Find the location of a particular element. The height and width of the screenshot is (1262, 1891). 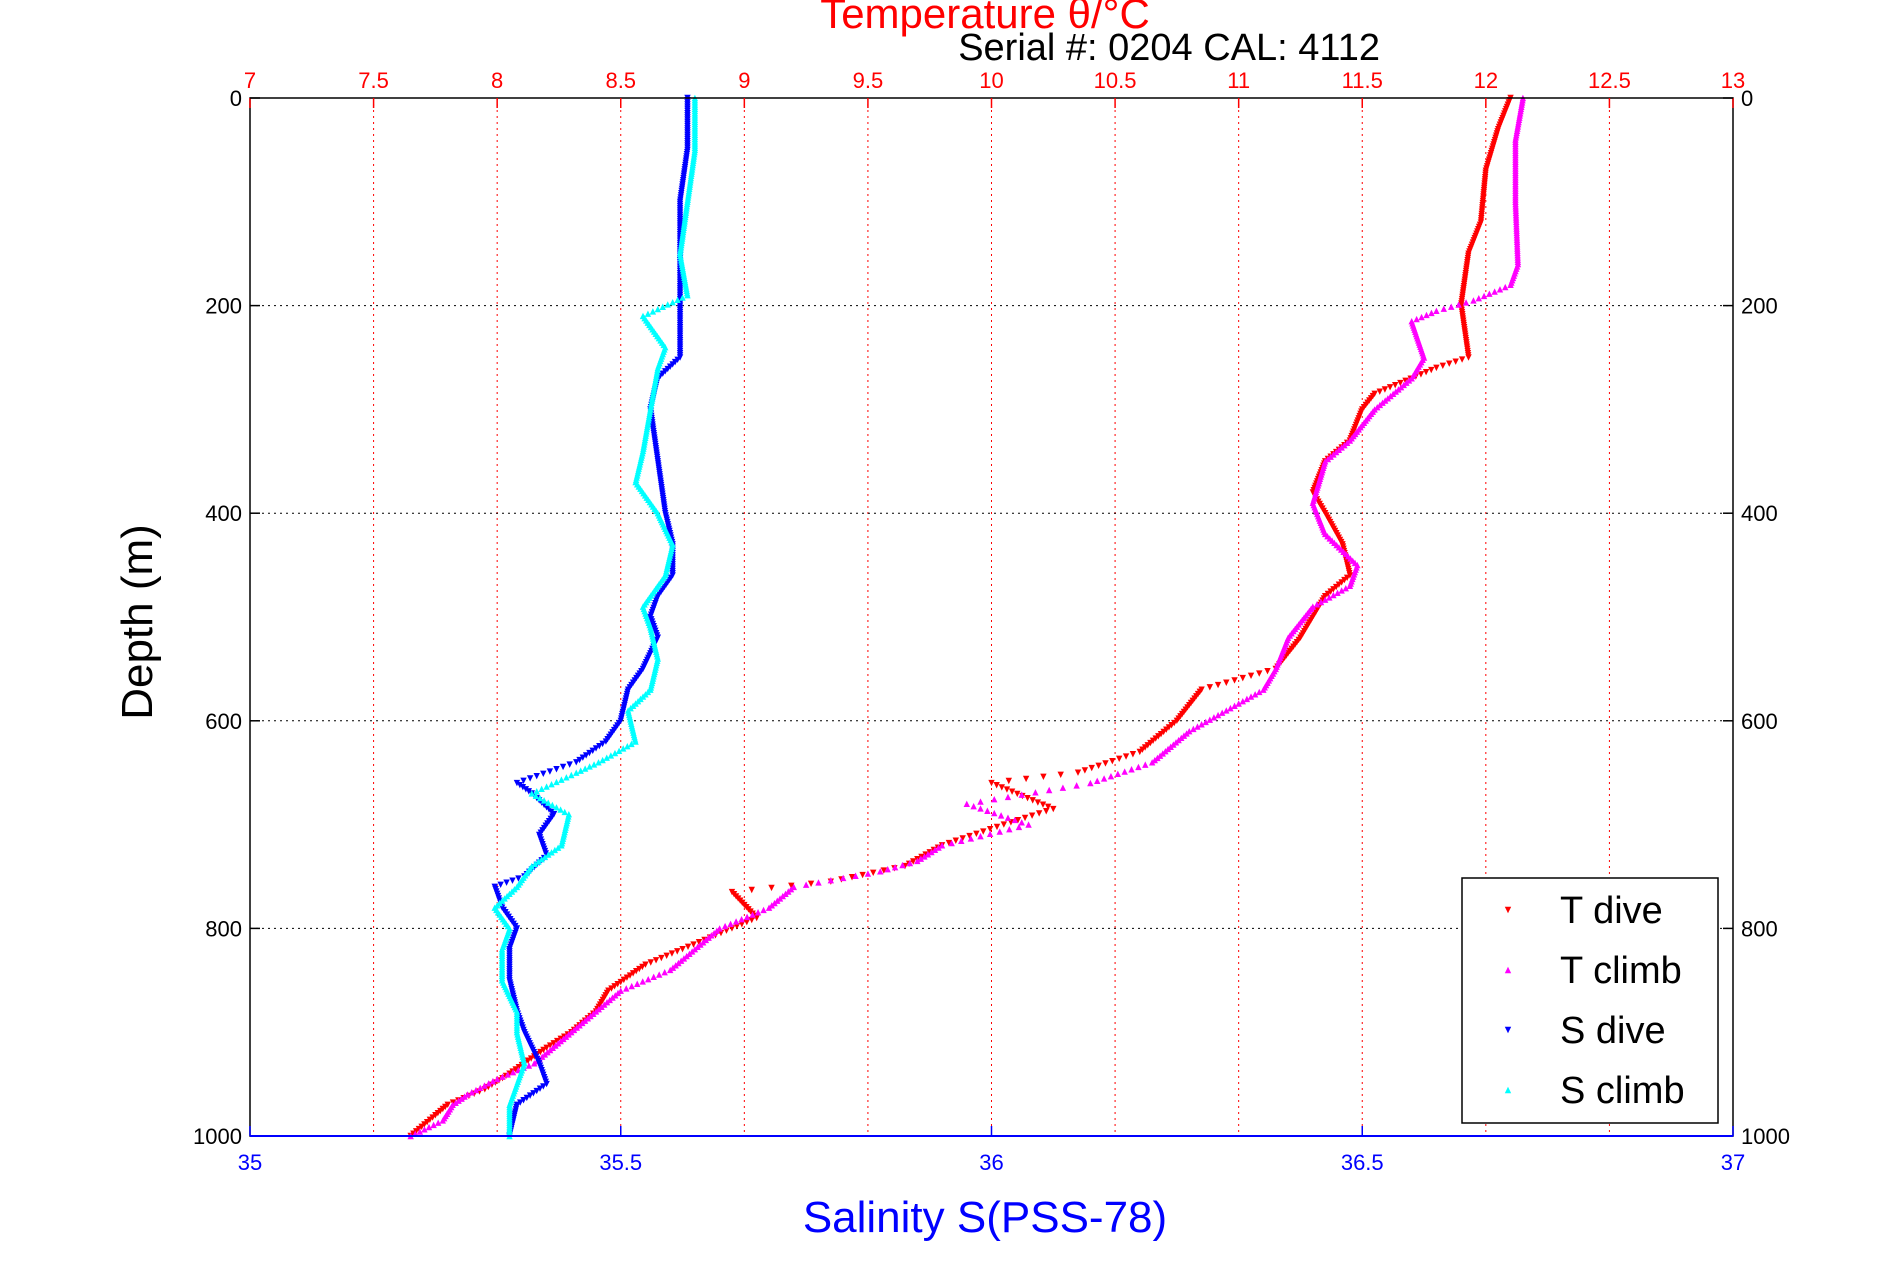

legend: T dive T climb S dive S climb is located at coordinates (1590, 1000).